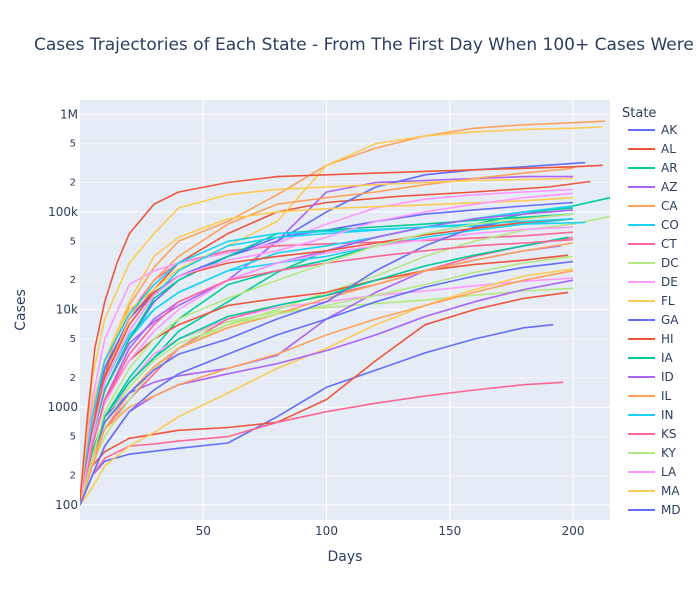  What do you see at coordinates (668, 301) in the screenshot?
I see `legend-label: FL` at bounding box center [668, 301].